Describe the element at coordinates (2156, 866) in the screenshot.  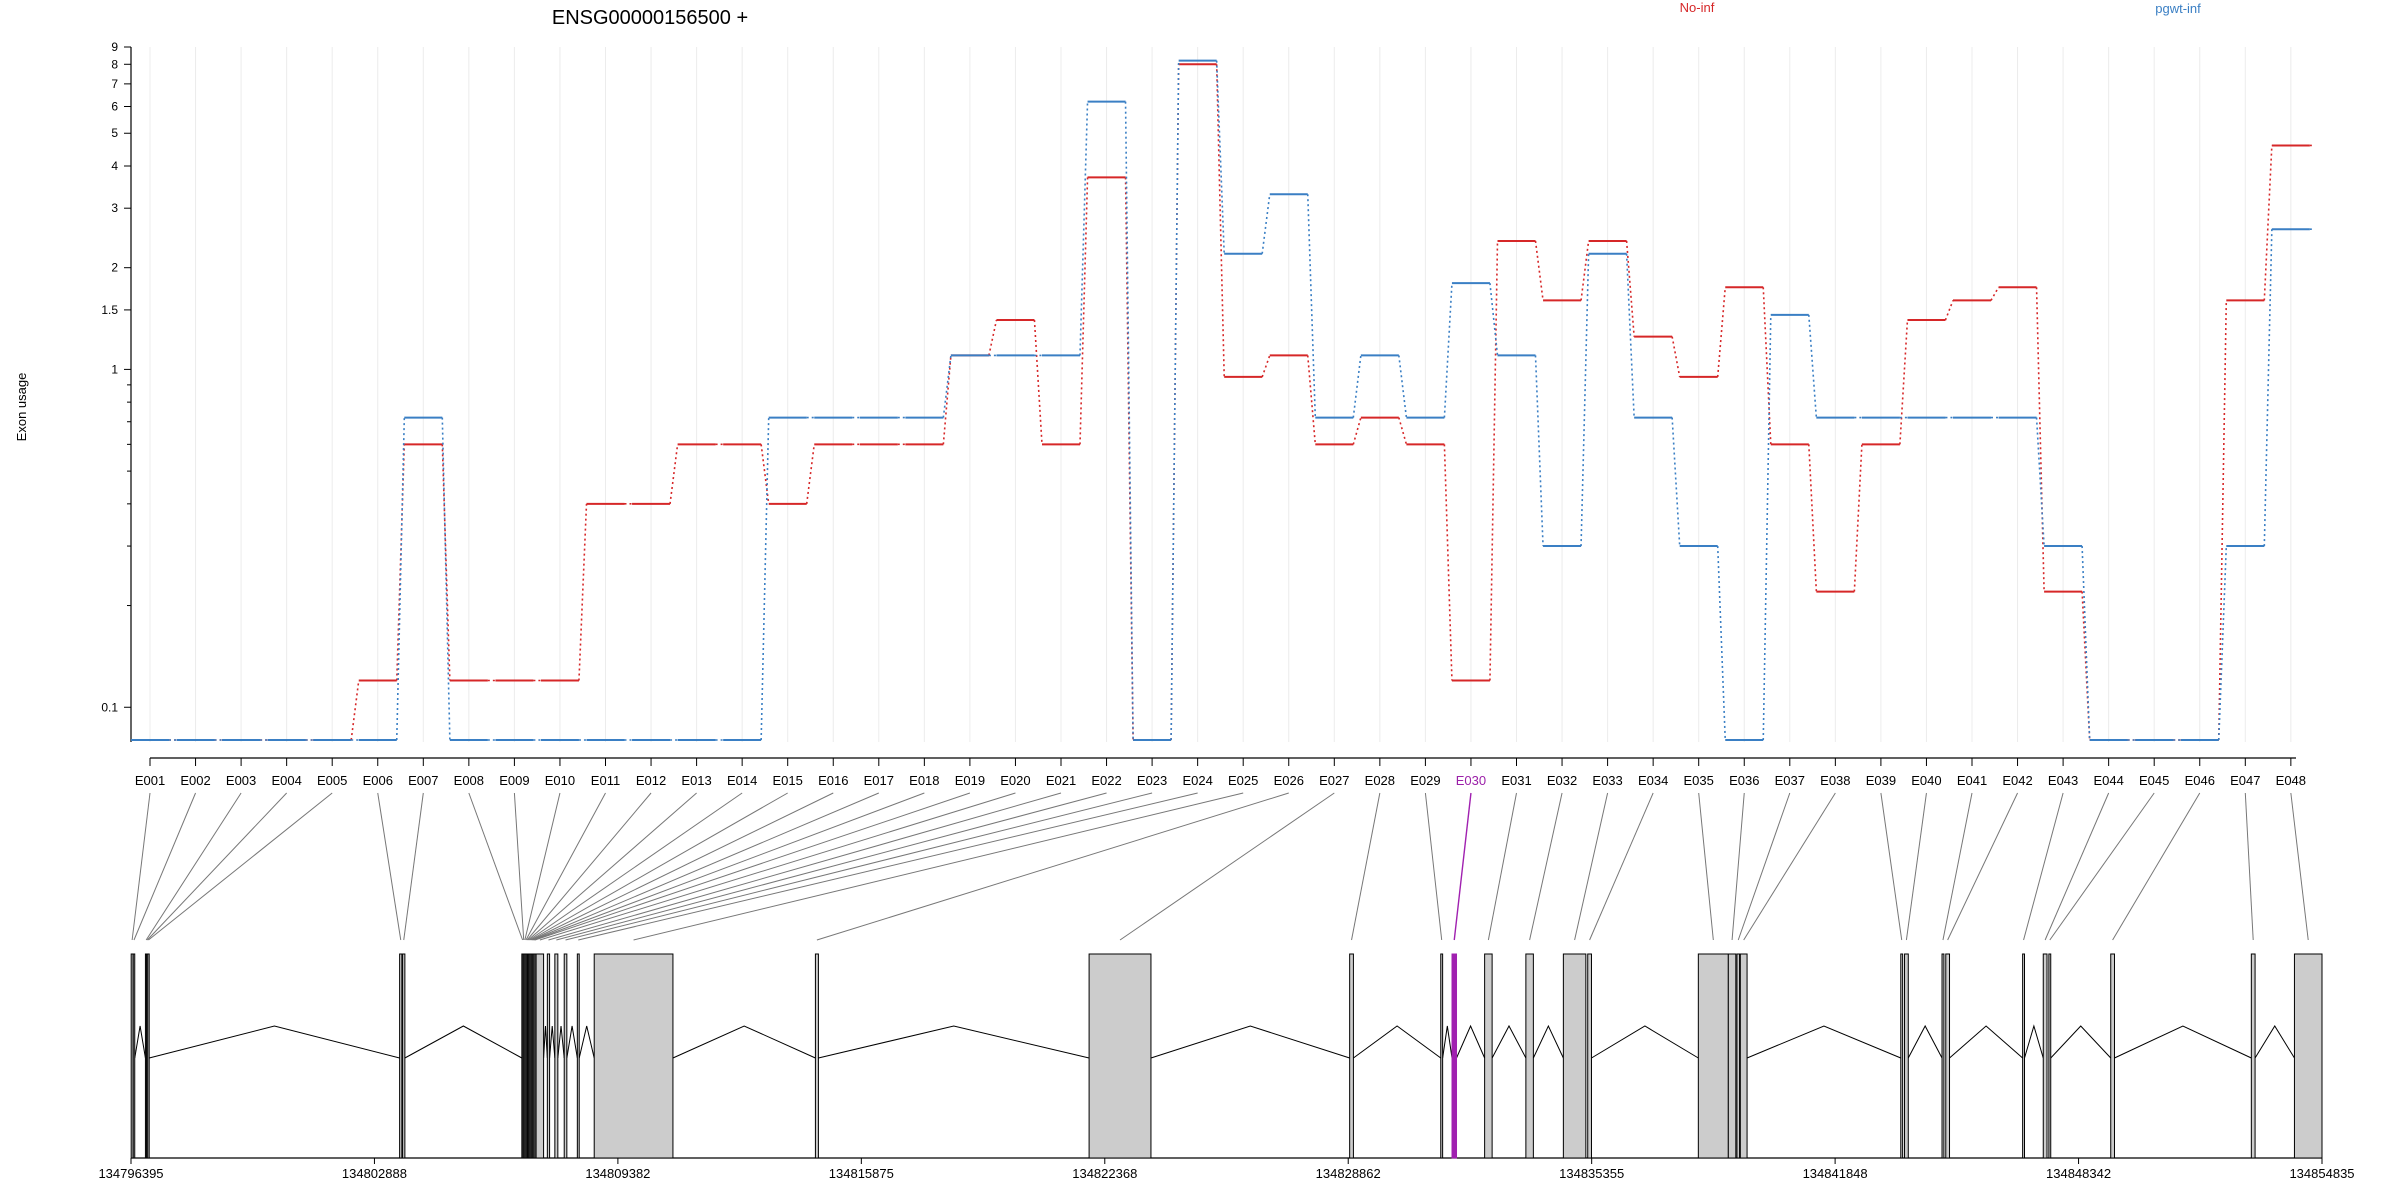
I see `connector-e046` at that location.